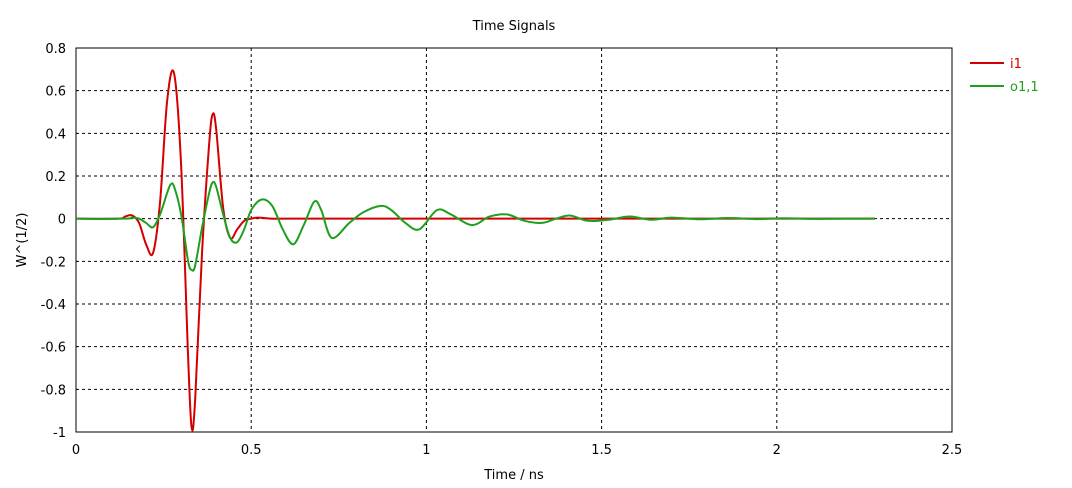 This screenshot has width=1072, height=488. Describe the element at coordinates (55, 92) in the screenshot. I see `y-tick-label: 0.6` at that location.